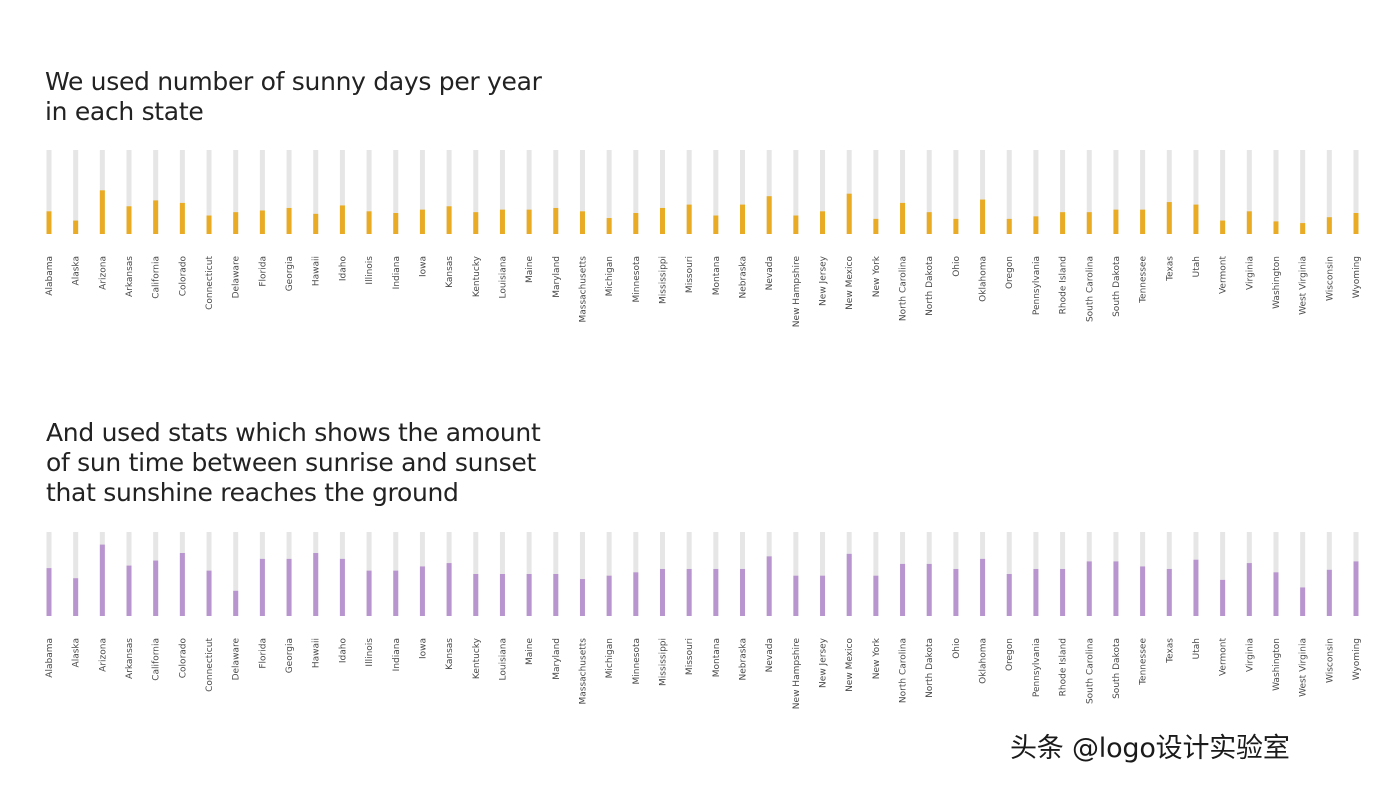 The width and height of the screenshot is (1400, 788). Describe the element at coordinates (1064, 667) in the screenshot. I see `sun-time-tick-label: Rhode Island` at that location.